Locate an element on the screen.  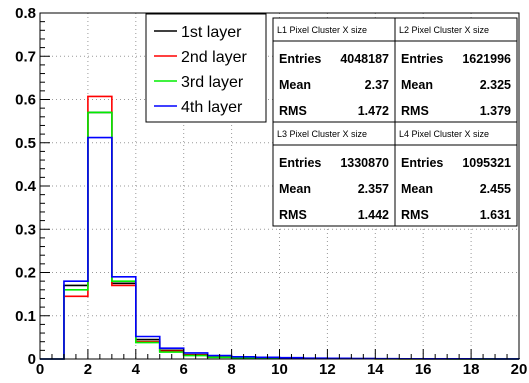
legend-label-2: 2nd layer is located at coordinates (214, 57).